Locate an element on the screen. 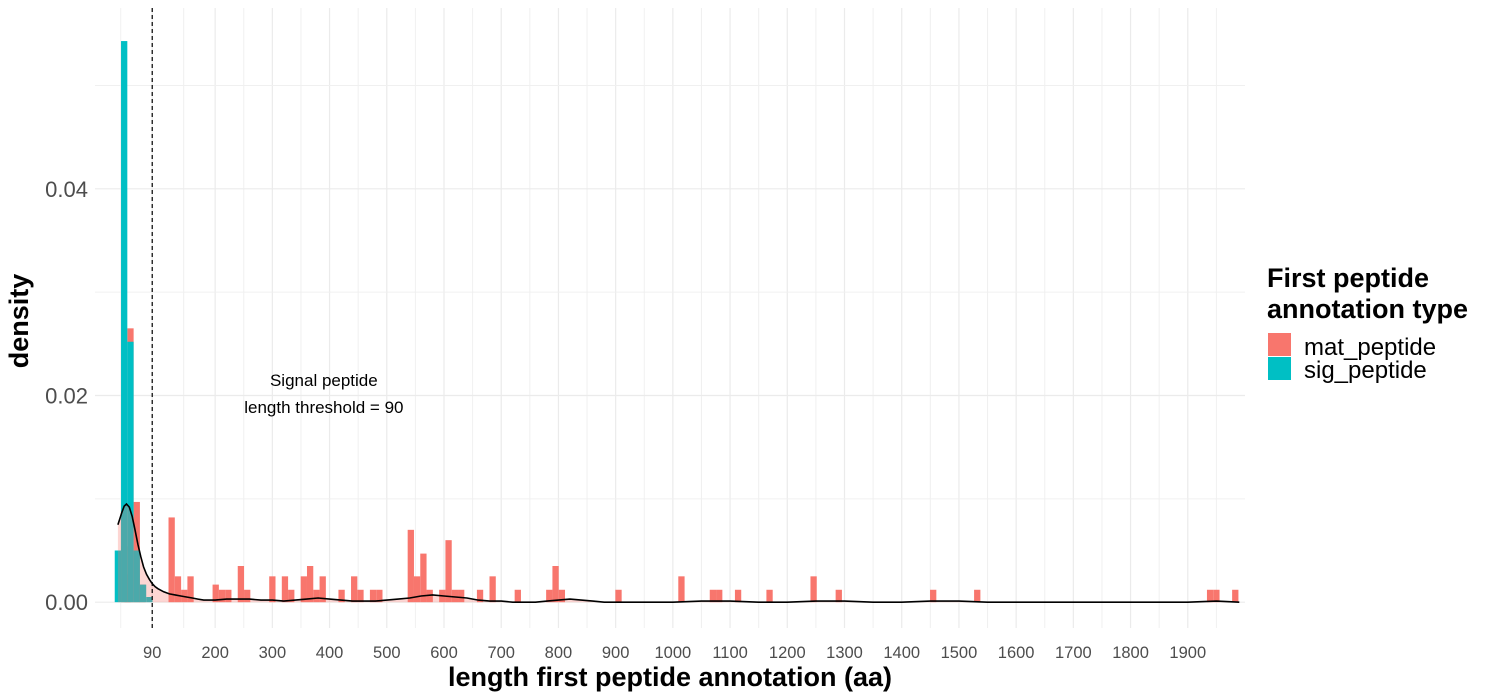  x-tick-label: 400 is located at coordinates (330, 653).